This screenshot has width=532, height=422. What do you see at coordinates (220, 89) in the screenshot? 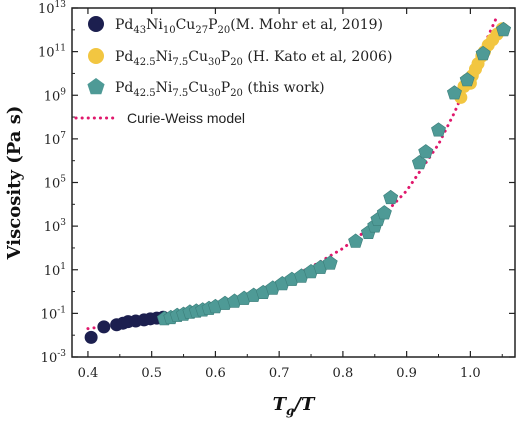
I see `legend-label: Pd42.5Ni7.5Cu30P20 (this work)` at bounding box center [220, 89].